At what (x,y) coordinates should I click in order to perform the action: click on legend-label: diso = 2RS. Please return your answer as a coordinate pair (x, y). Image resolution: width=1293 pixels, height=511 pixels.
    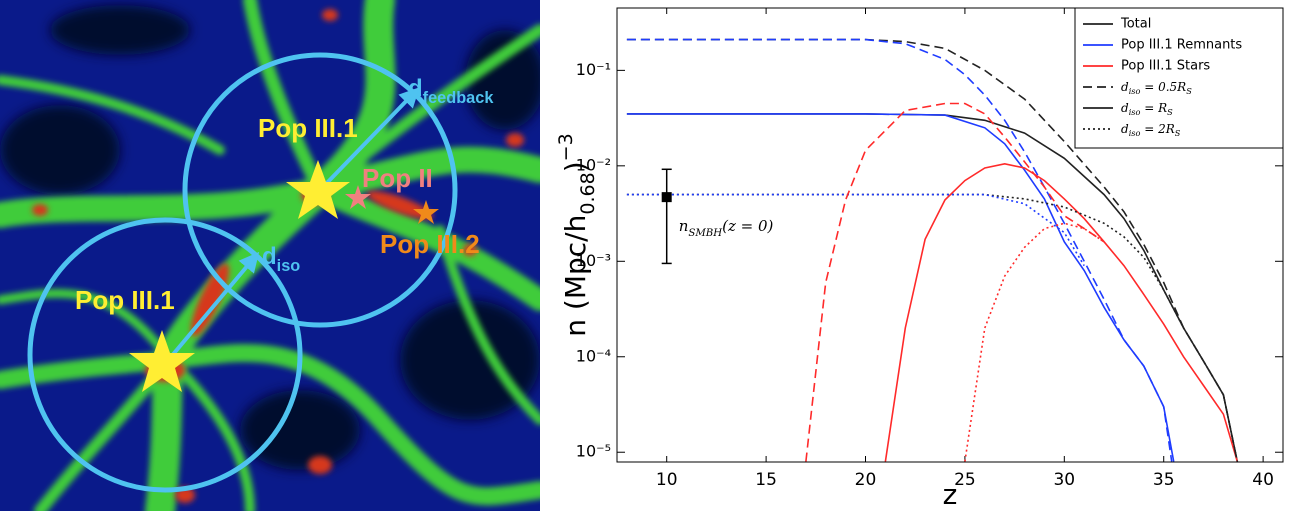
    Looking at the image, I should click on (1151, 130).